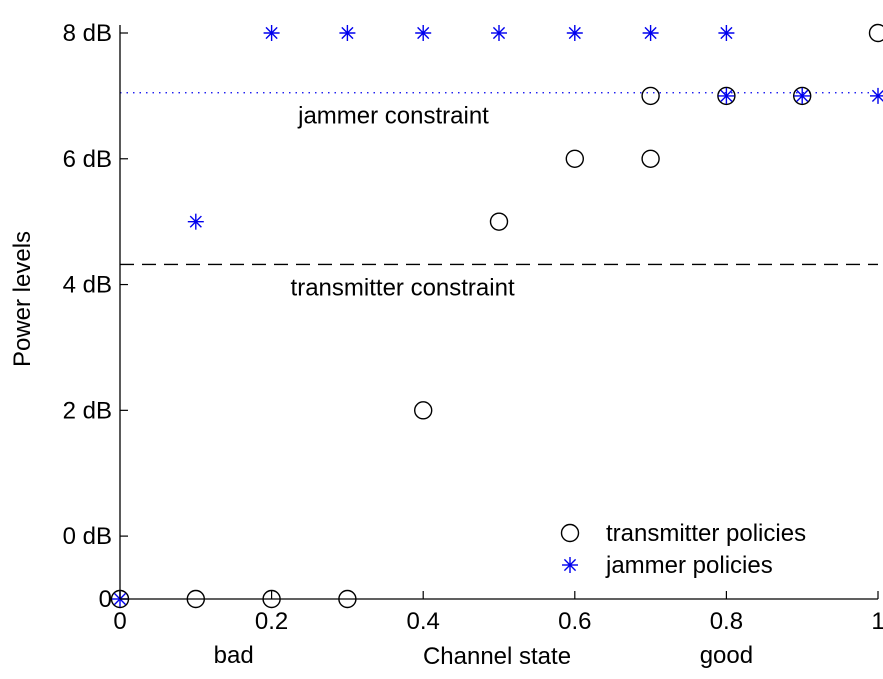 Image resolution: width=883 pixels, height=679 pixels. What do you see at coordinates (726, 655) in the screenshot?
I see `x-region-label: good` at bounding box center [726, 655].